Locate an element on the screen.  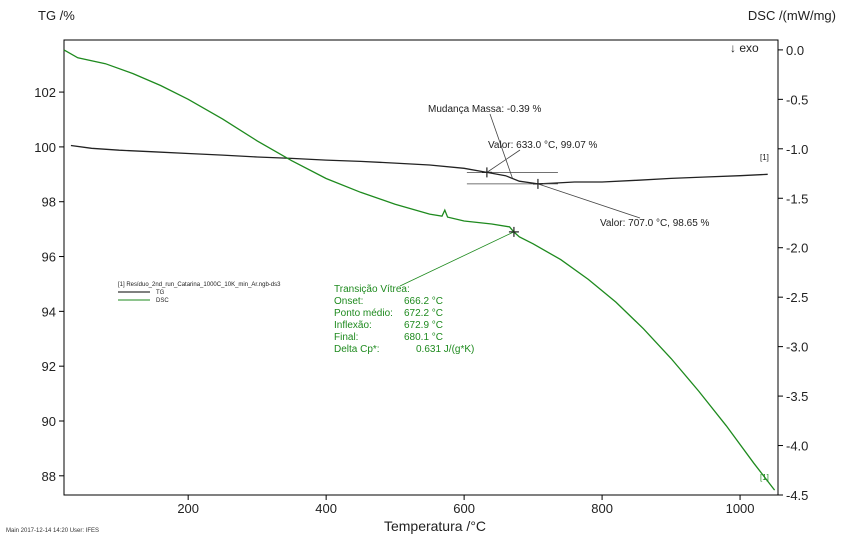
valor1-label: Valor: 633.0 °C, 99.07 % is located at coordinates (543, 145).